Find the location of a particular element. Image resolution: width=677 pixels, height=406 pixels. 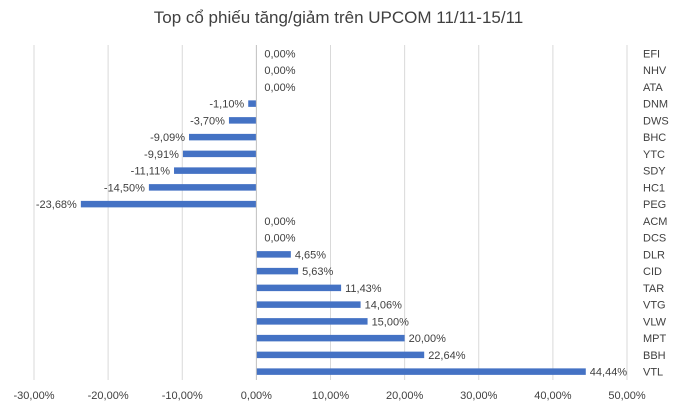

category-label: DNM is located at coordinates (655, 105).